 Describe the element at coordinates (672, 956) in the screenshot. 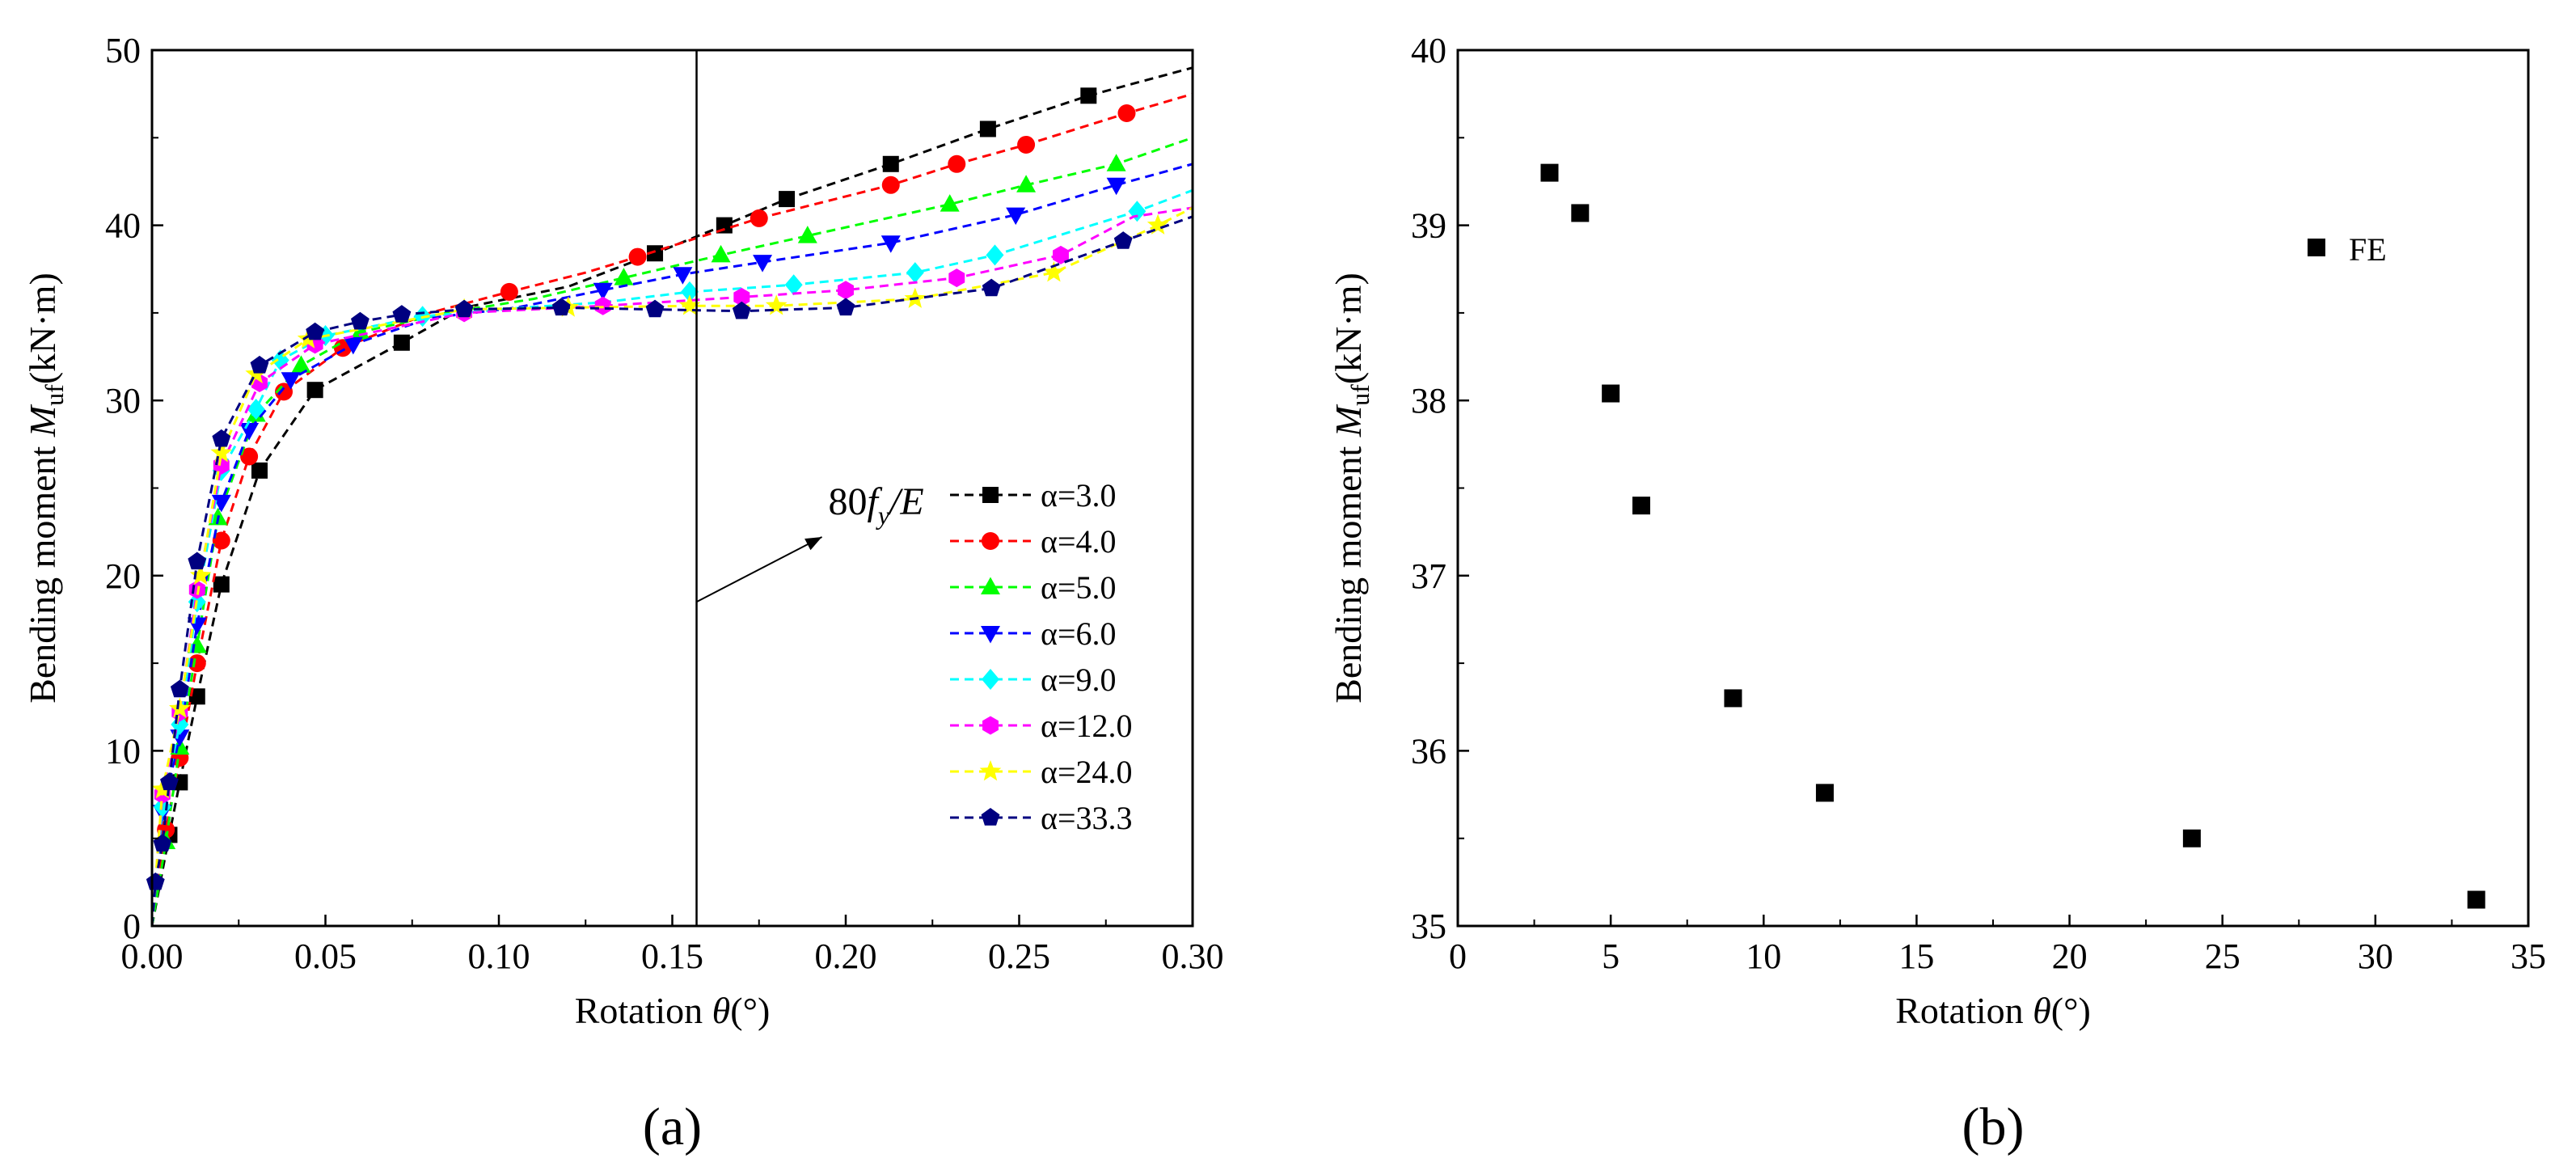

I see `x-tick-label: 0.15` at that location.